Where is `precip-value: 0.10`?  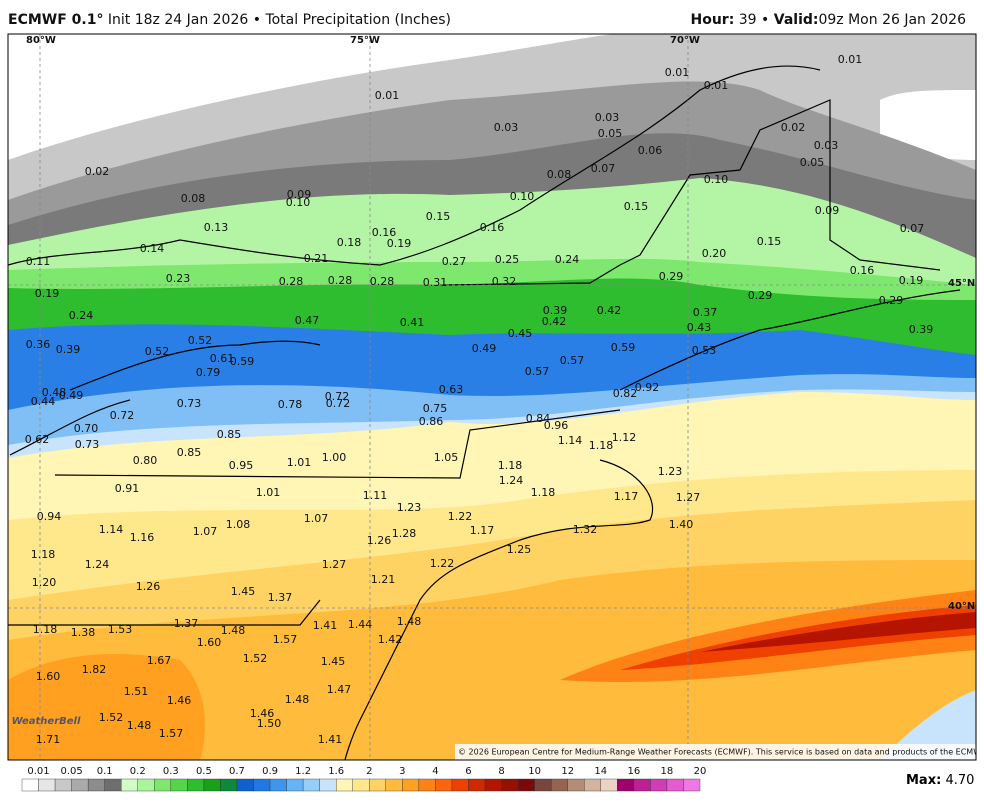 precip-value: 0.10 is located at coordinates (716, 179).